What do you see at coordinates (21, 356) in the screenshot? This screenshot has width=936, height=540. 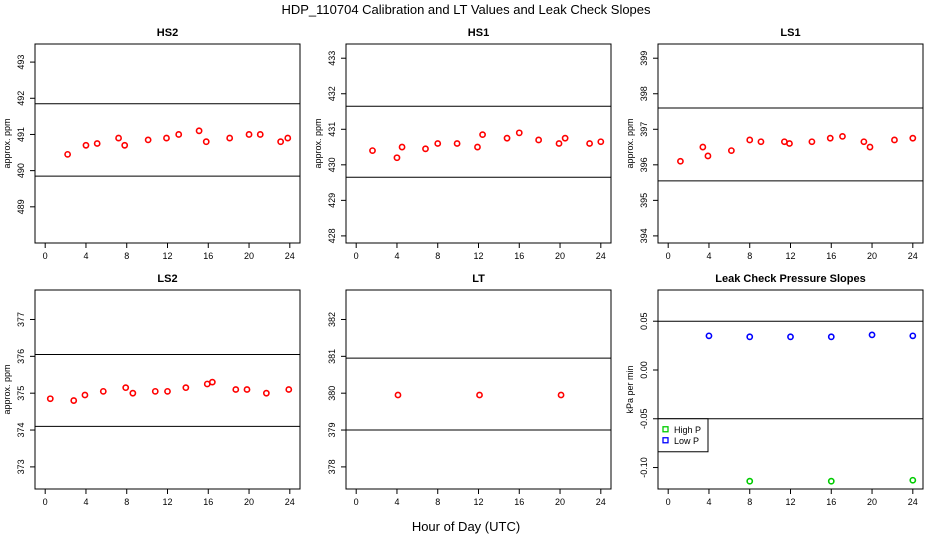 I see `ytick-label-ls2-3: 376` at bounding box center [21, 356].